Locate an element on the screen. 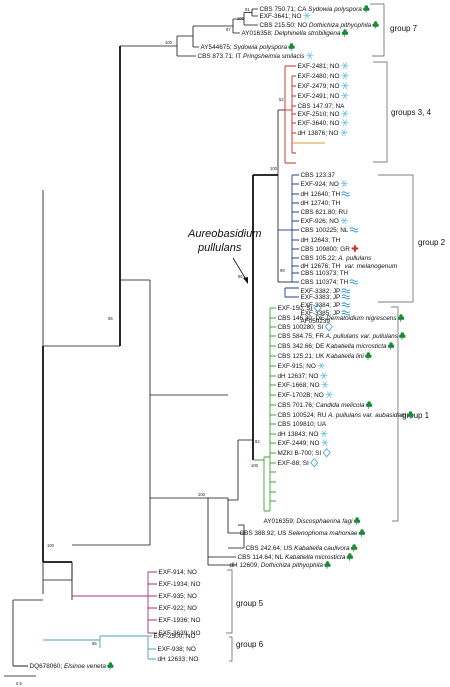 The image size is (450, 687). taxon-label: EXF-915; NO is located at coordinates (297, 366).